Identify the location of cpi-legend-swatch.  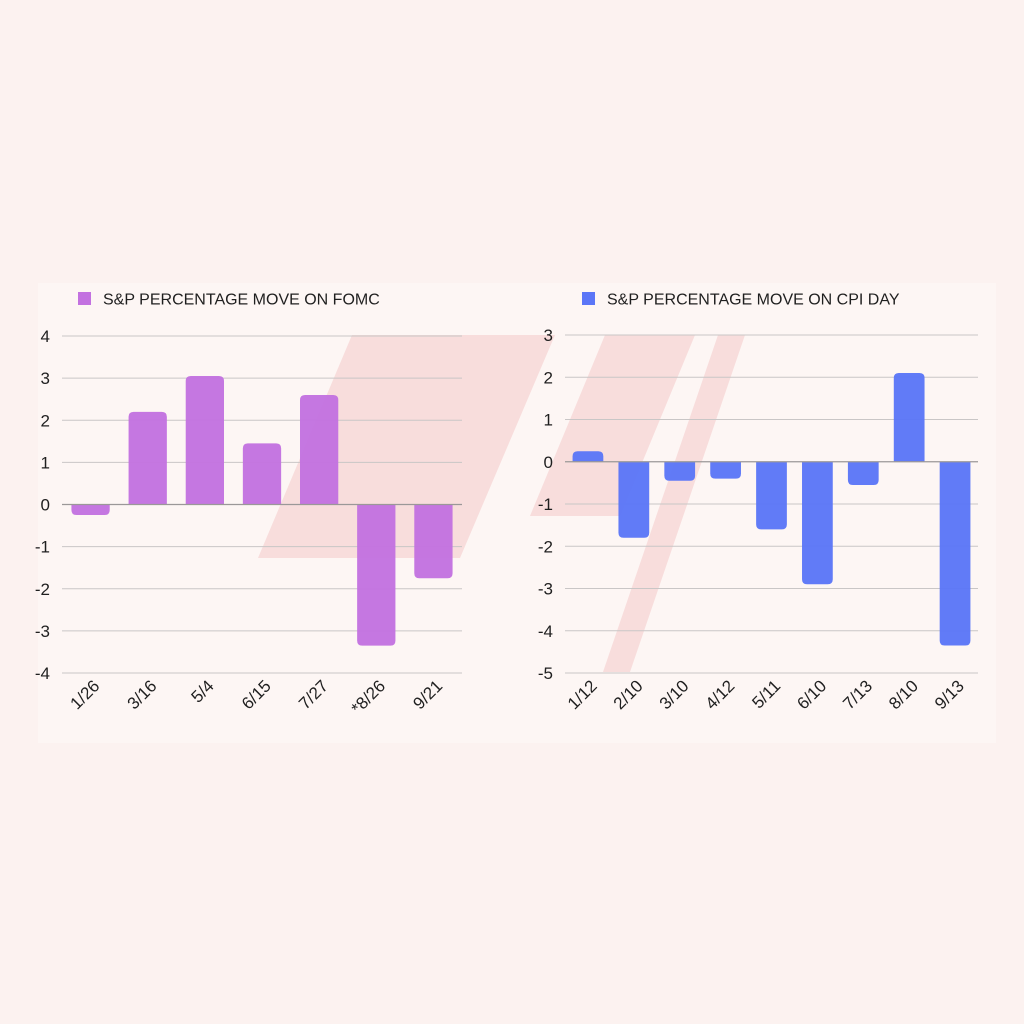
(588, 298).